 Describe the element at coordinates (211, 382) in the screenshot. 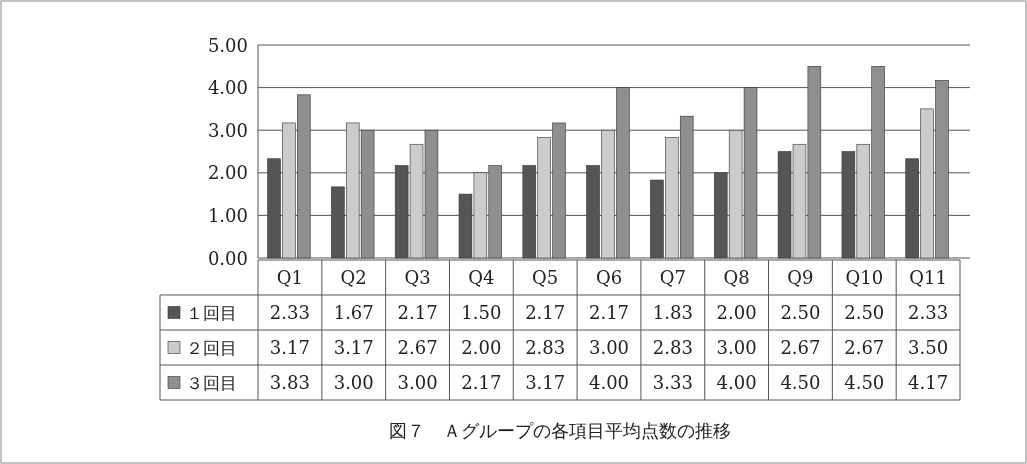

I see `legend: ３回目` at that location.